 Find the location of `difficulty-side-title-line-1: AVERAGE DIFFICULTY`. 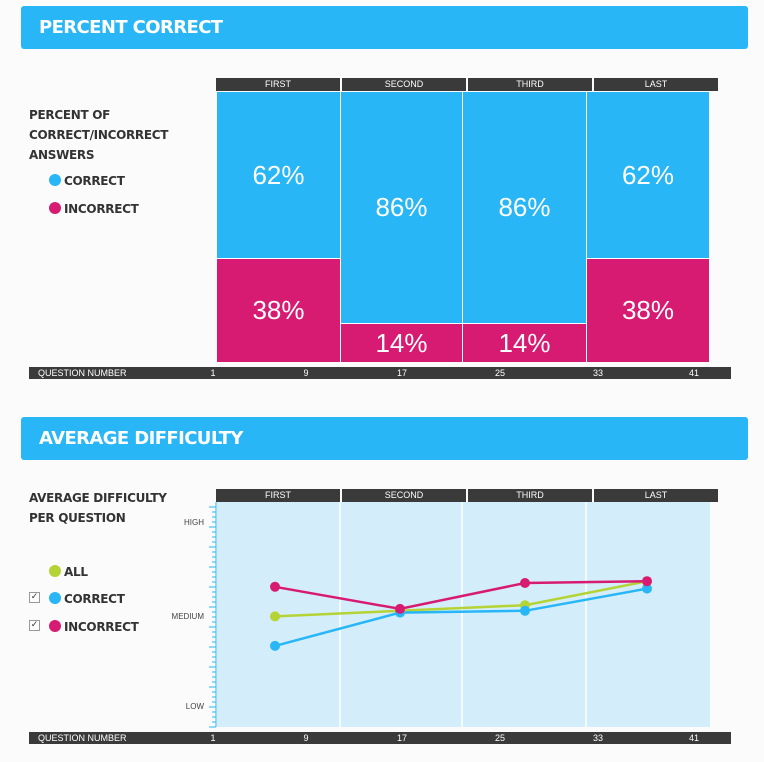

difficulty-side-title-line-1: AVERAGE DIFFICULTY is located at coordinates (98, 498).